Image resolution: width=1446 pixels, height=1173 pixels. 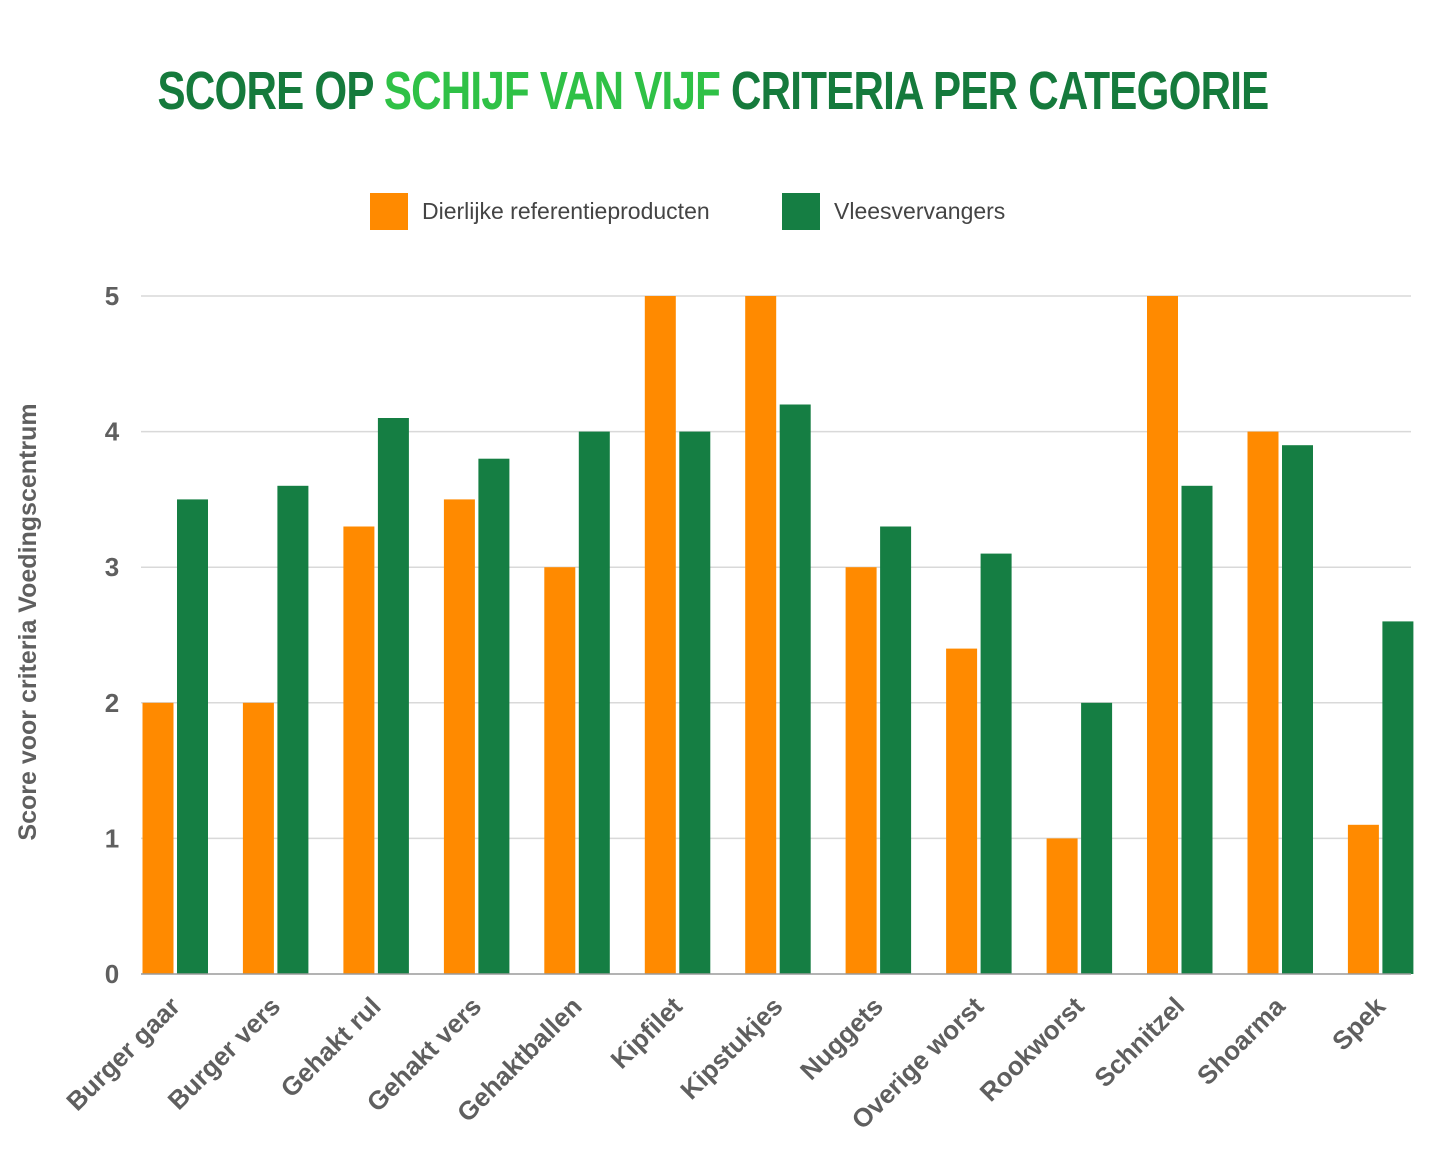 What do you see at coordinates (594, 703) in the screenshot?
I see `bar-vleesvervangers-gehaktballen` at bounding box center [594, 703].